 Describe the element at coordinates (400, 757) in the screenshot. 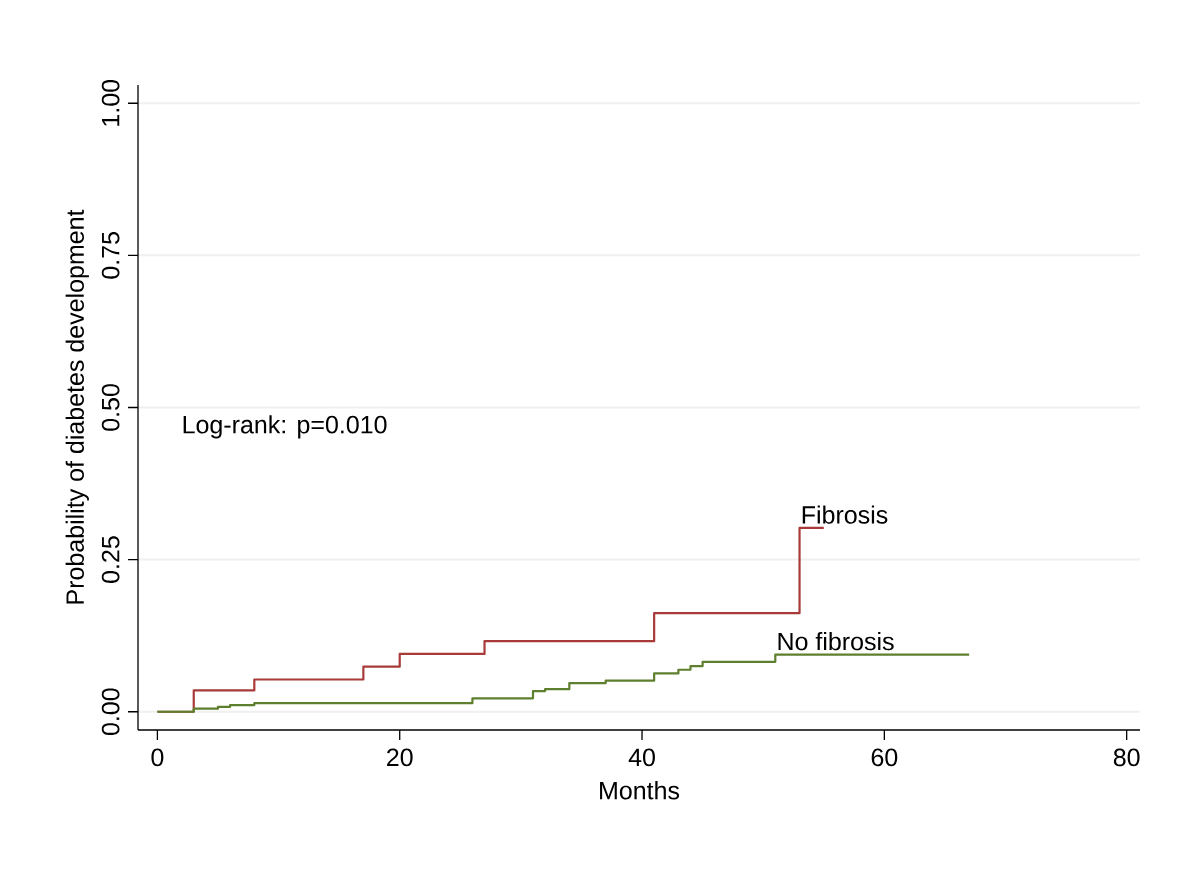

I see `x-tick-label: 20` at that location.